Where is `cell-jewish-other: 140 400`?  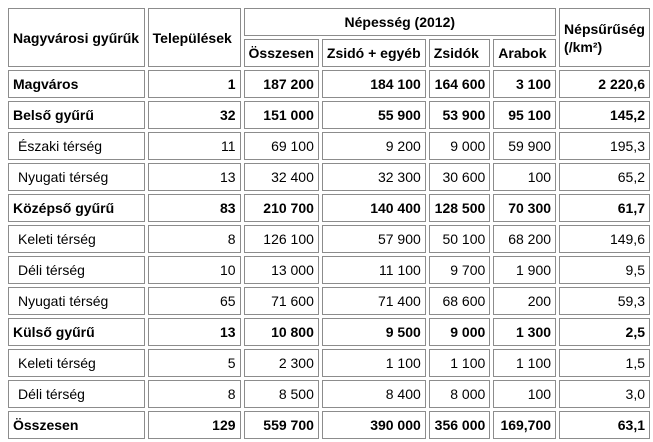 cell-jewish-other: 140 400 is located at coordinates (373, 208).